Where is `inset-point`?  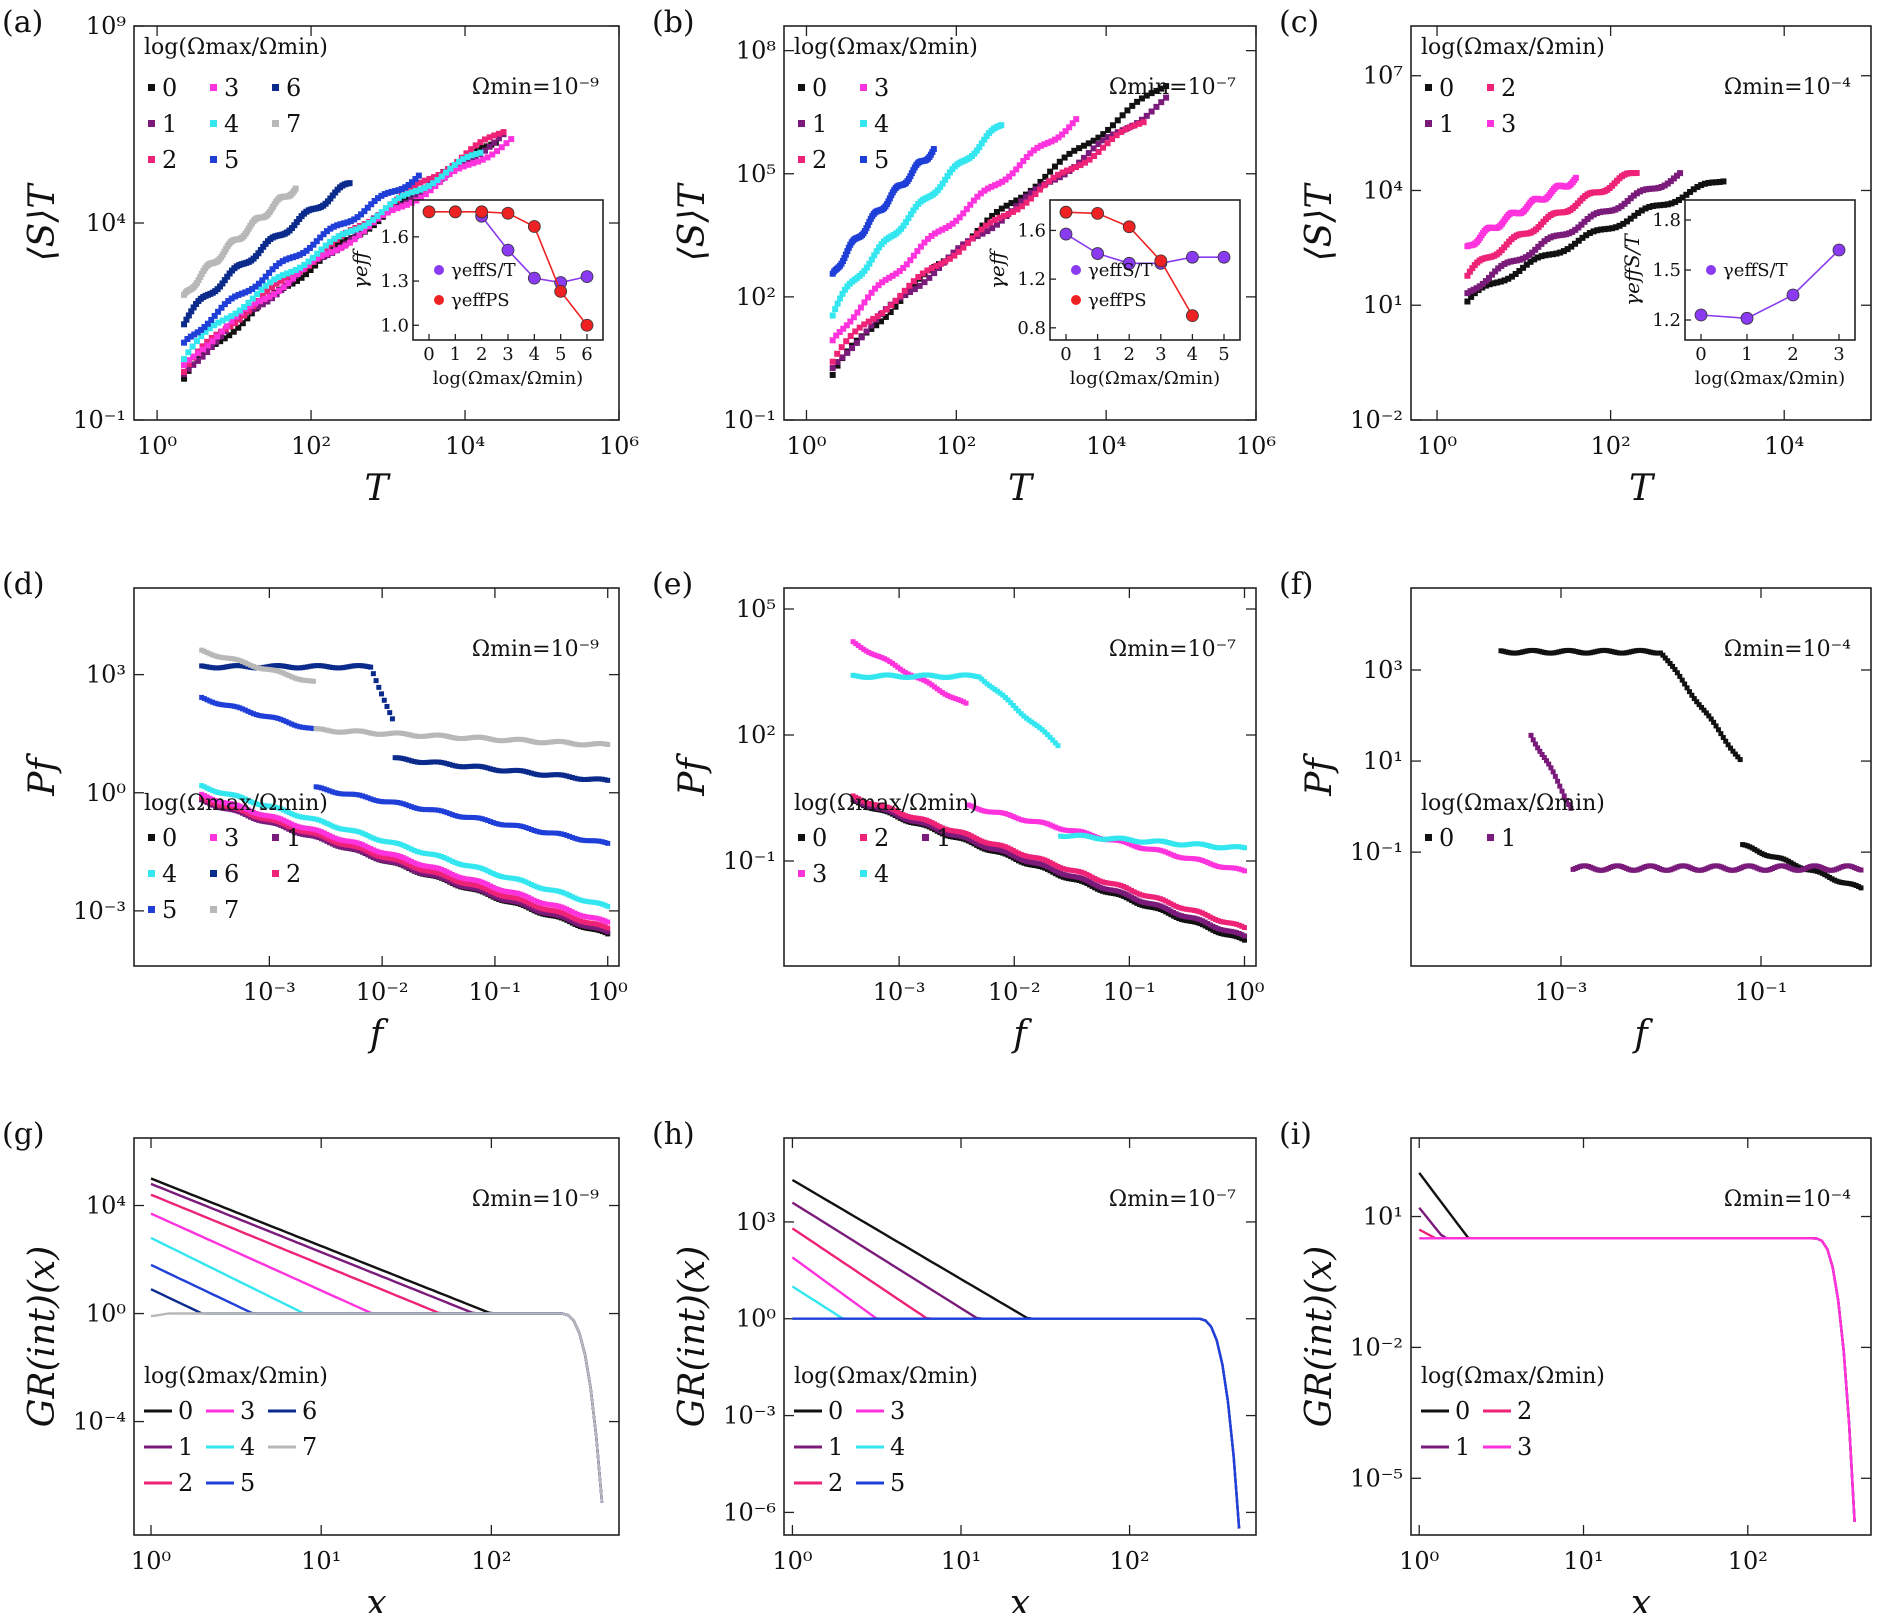 inset-point is located at coordinates (1129, 263).